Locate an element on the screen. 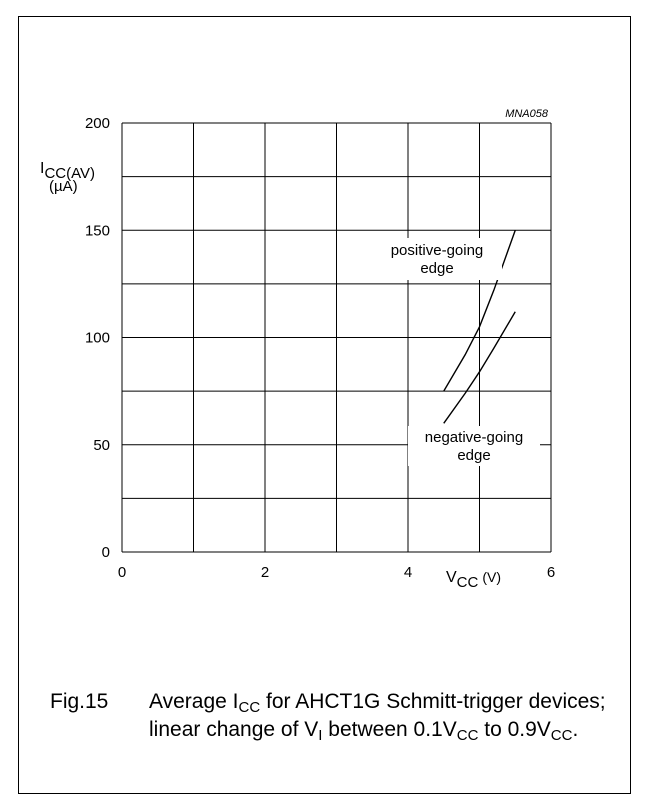  y-tick-label: 150 is located at coordinates (97, 230).